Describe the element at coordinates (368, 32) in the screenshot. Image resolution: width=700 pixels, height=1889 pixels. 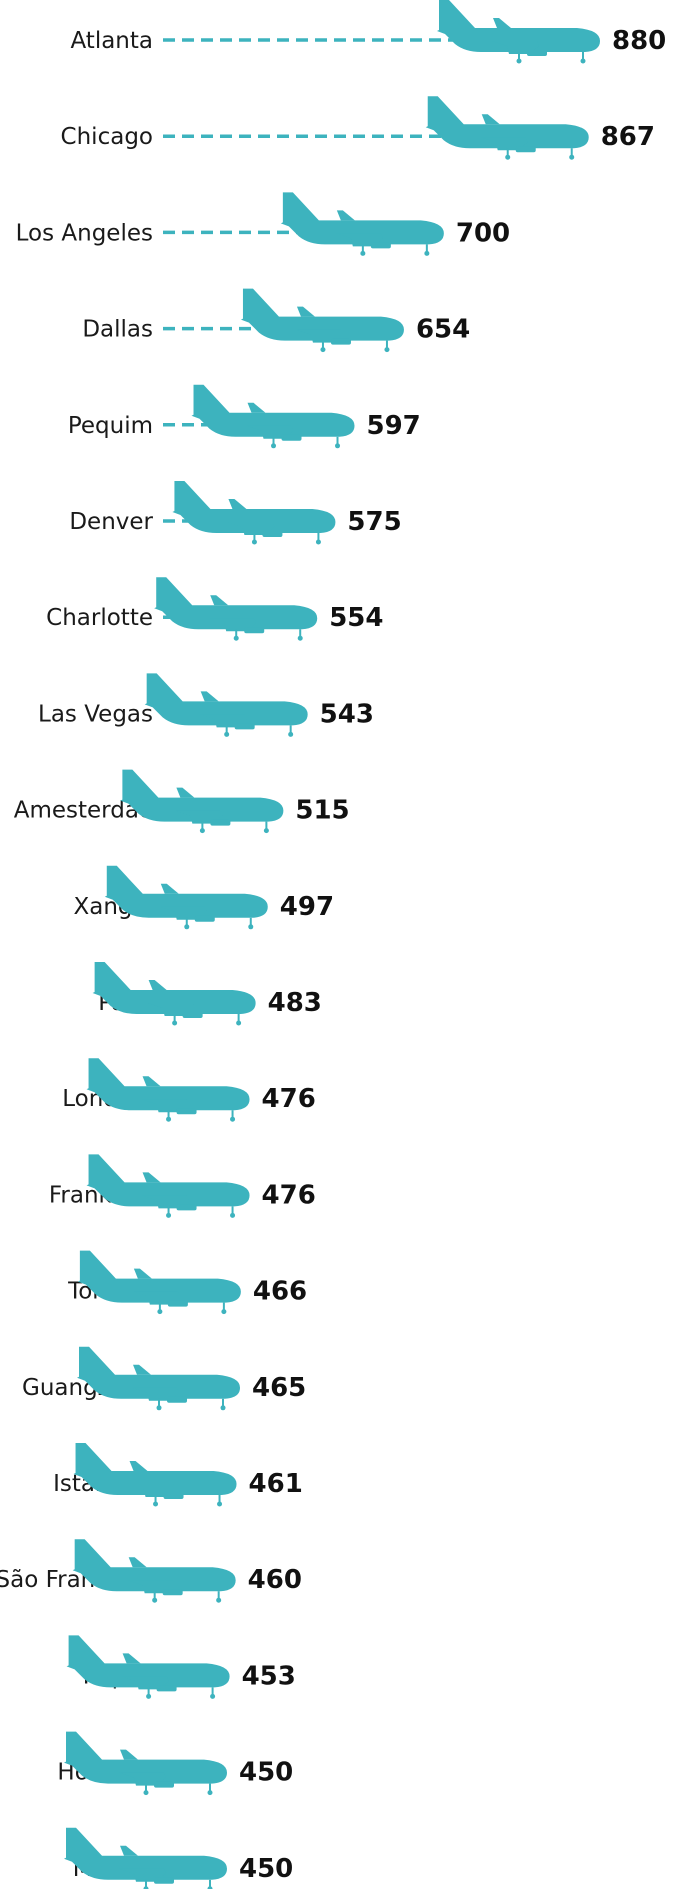
I see `bar-row: Atlanta 880` at that location.